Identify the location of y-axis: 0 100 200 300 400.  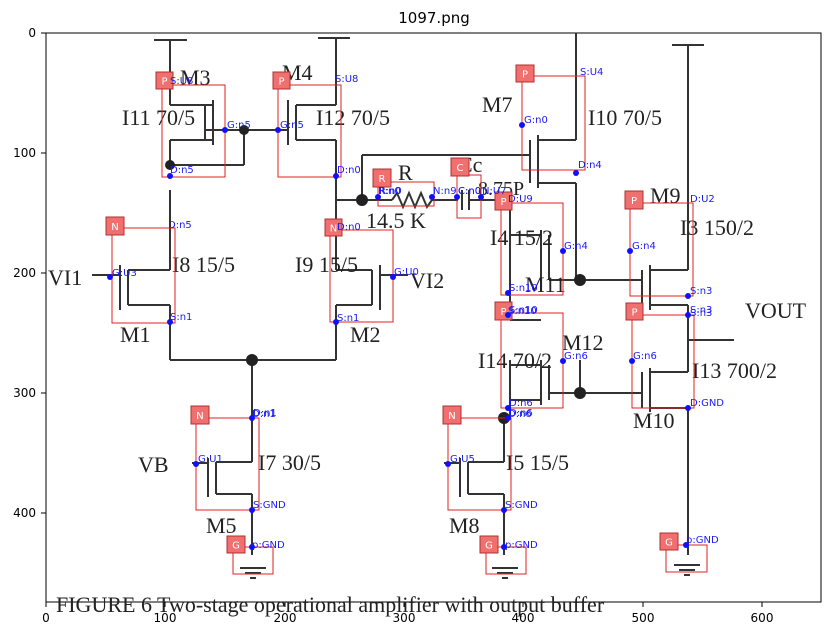
(29, 273).